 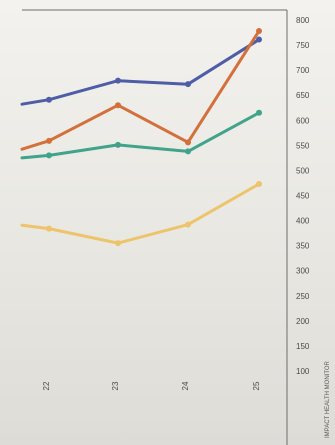 What do you see at coordinates (256, 385) in the screenshot?
I see `x-tick-label: 25` at bounding box center [256, 385].